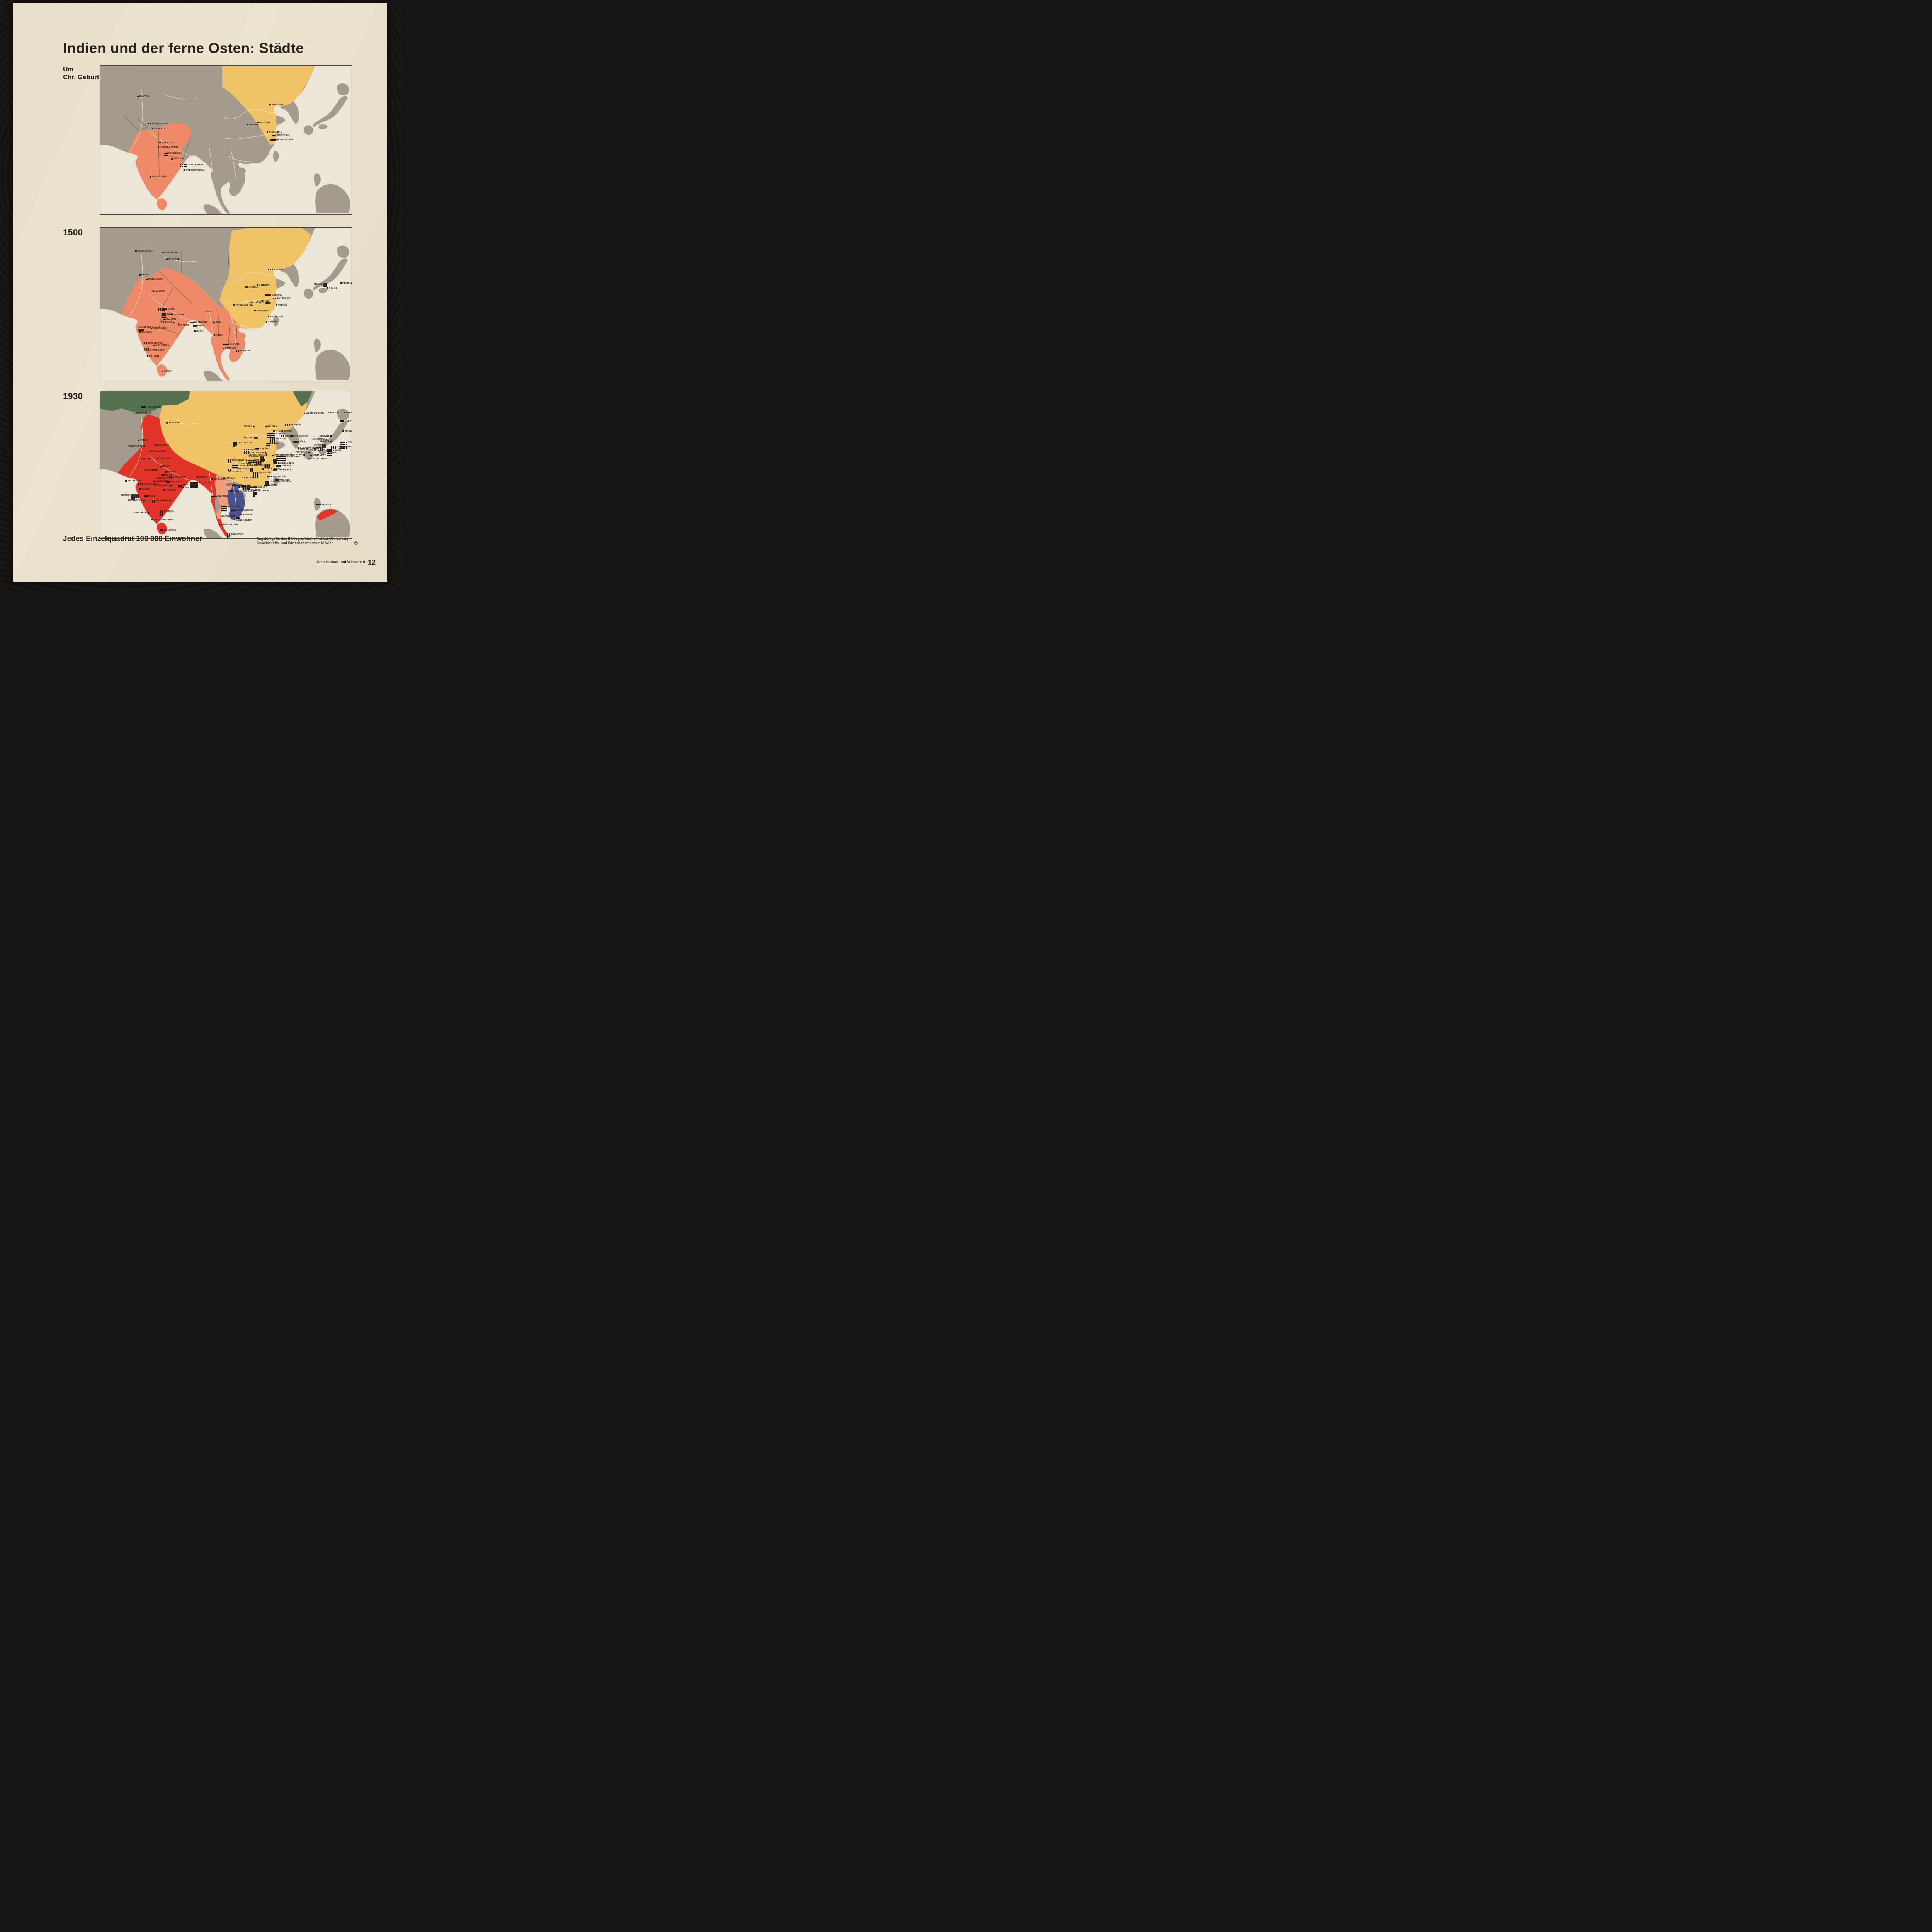 The width and height of the screenshot is (1932, 1932). What do you see at coordinates (184, 48) in the screenshot?
I see `page-title: Indien und der ferne Osten: Städte` at bounding box center [184, 48].